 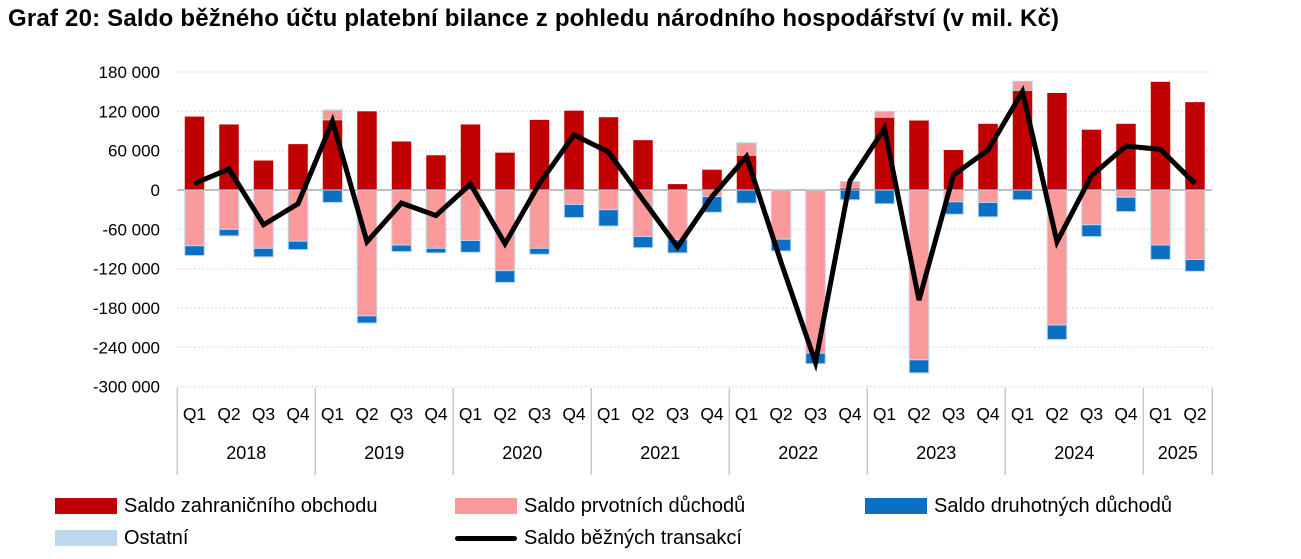 I want to click on legend-label: Saldo zahraničního obchodu, so click(x=251, y=505).